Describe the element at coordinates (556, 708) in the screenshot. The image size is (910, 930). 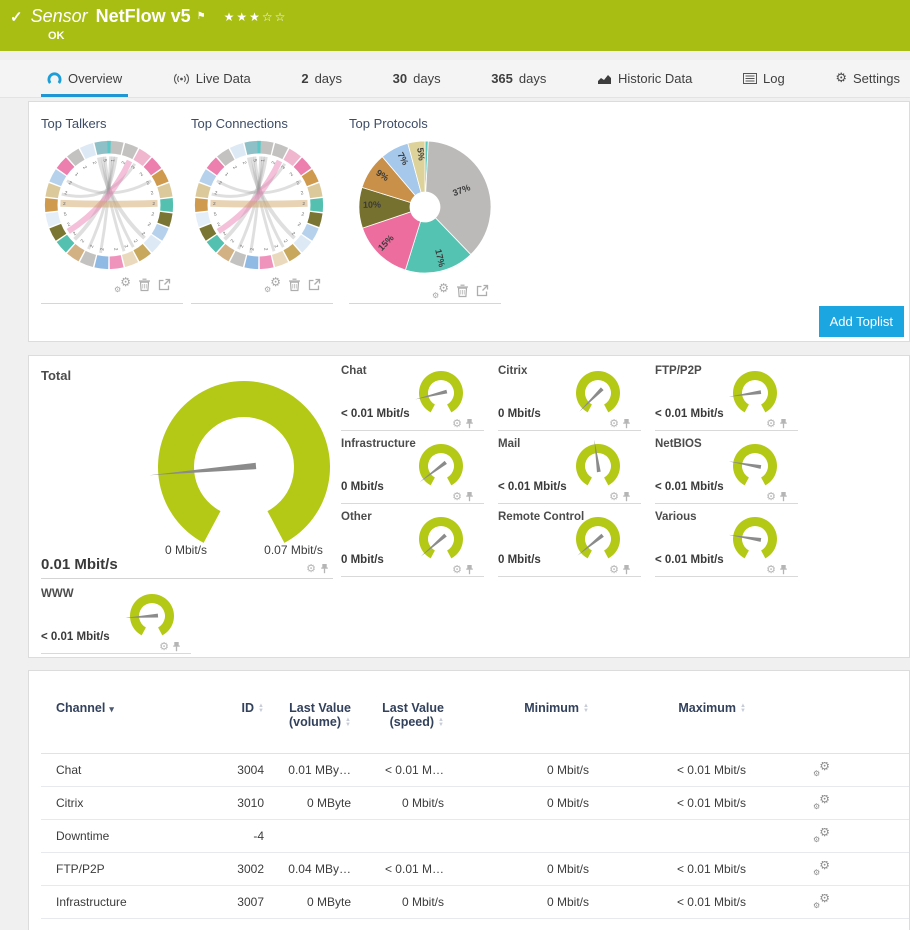
I see `column-header-minimum: Minimum ▲ ▼` at that location.